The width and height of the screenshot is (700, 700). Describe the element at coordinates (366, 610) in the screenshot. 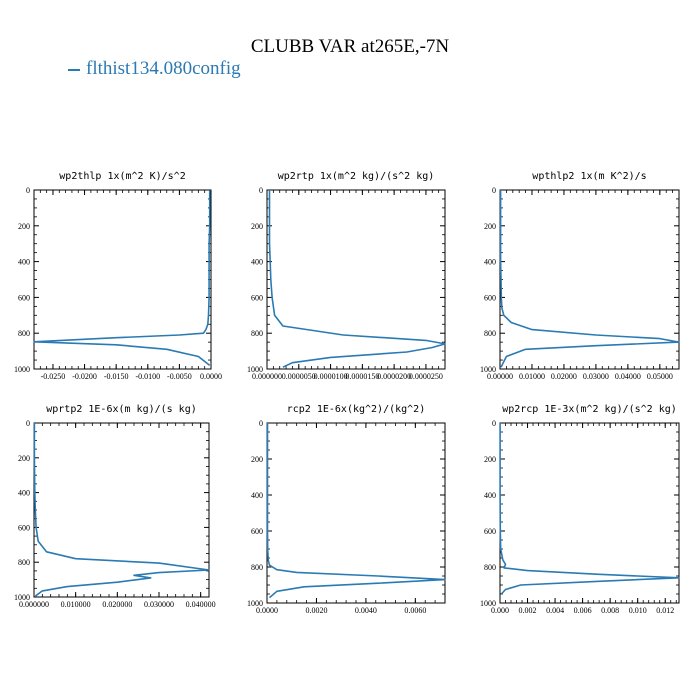

I see `x-tick-label: 0.0040` at that location.